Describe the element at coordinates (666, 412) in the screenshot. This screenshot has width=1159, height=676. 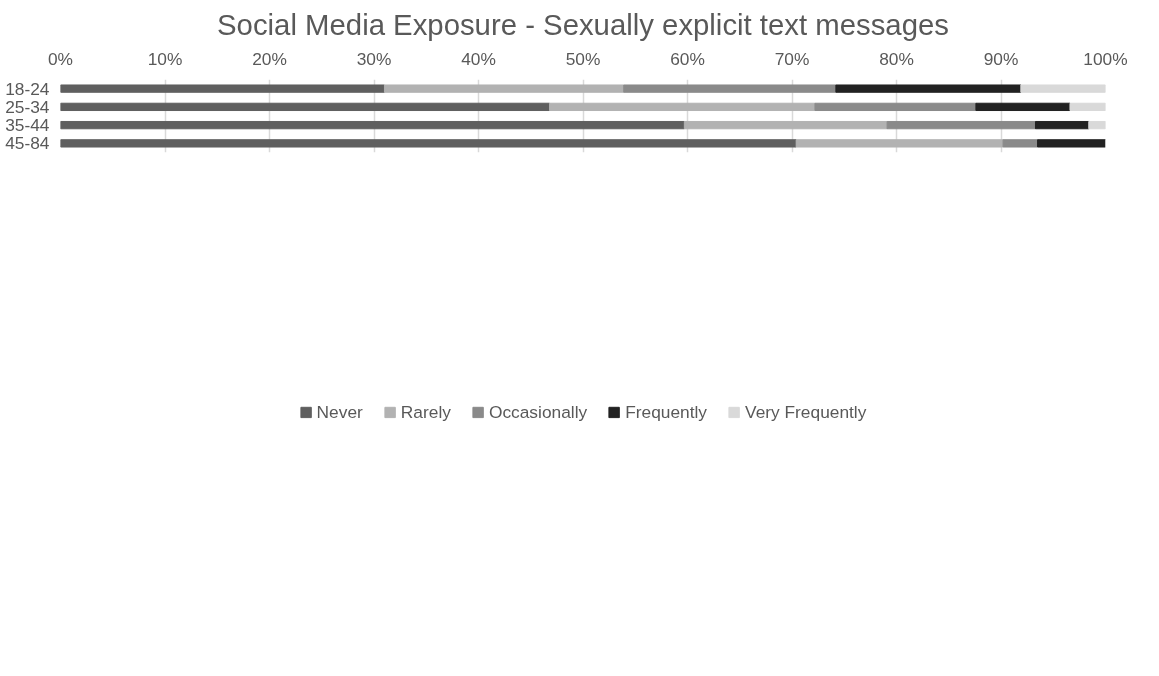
I see `legend-label: Frequently` at that location.